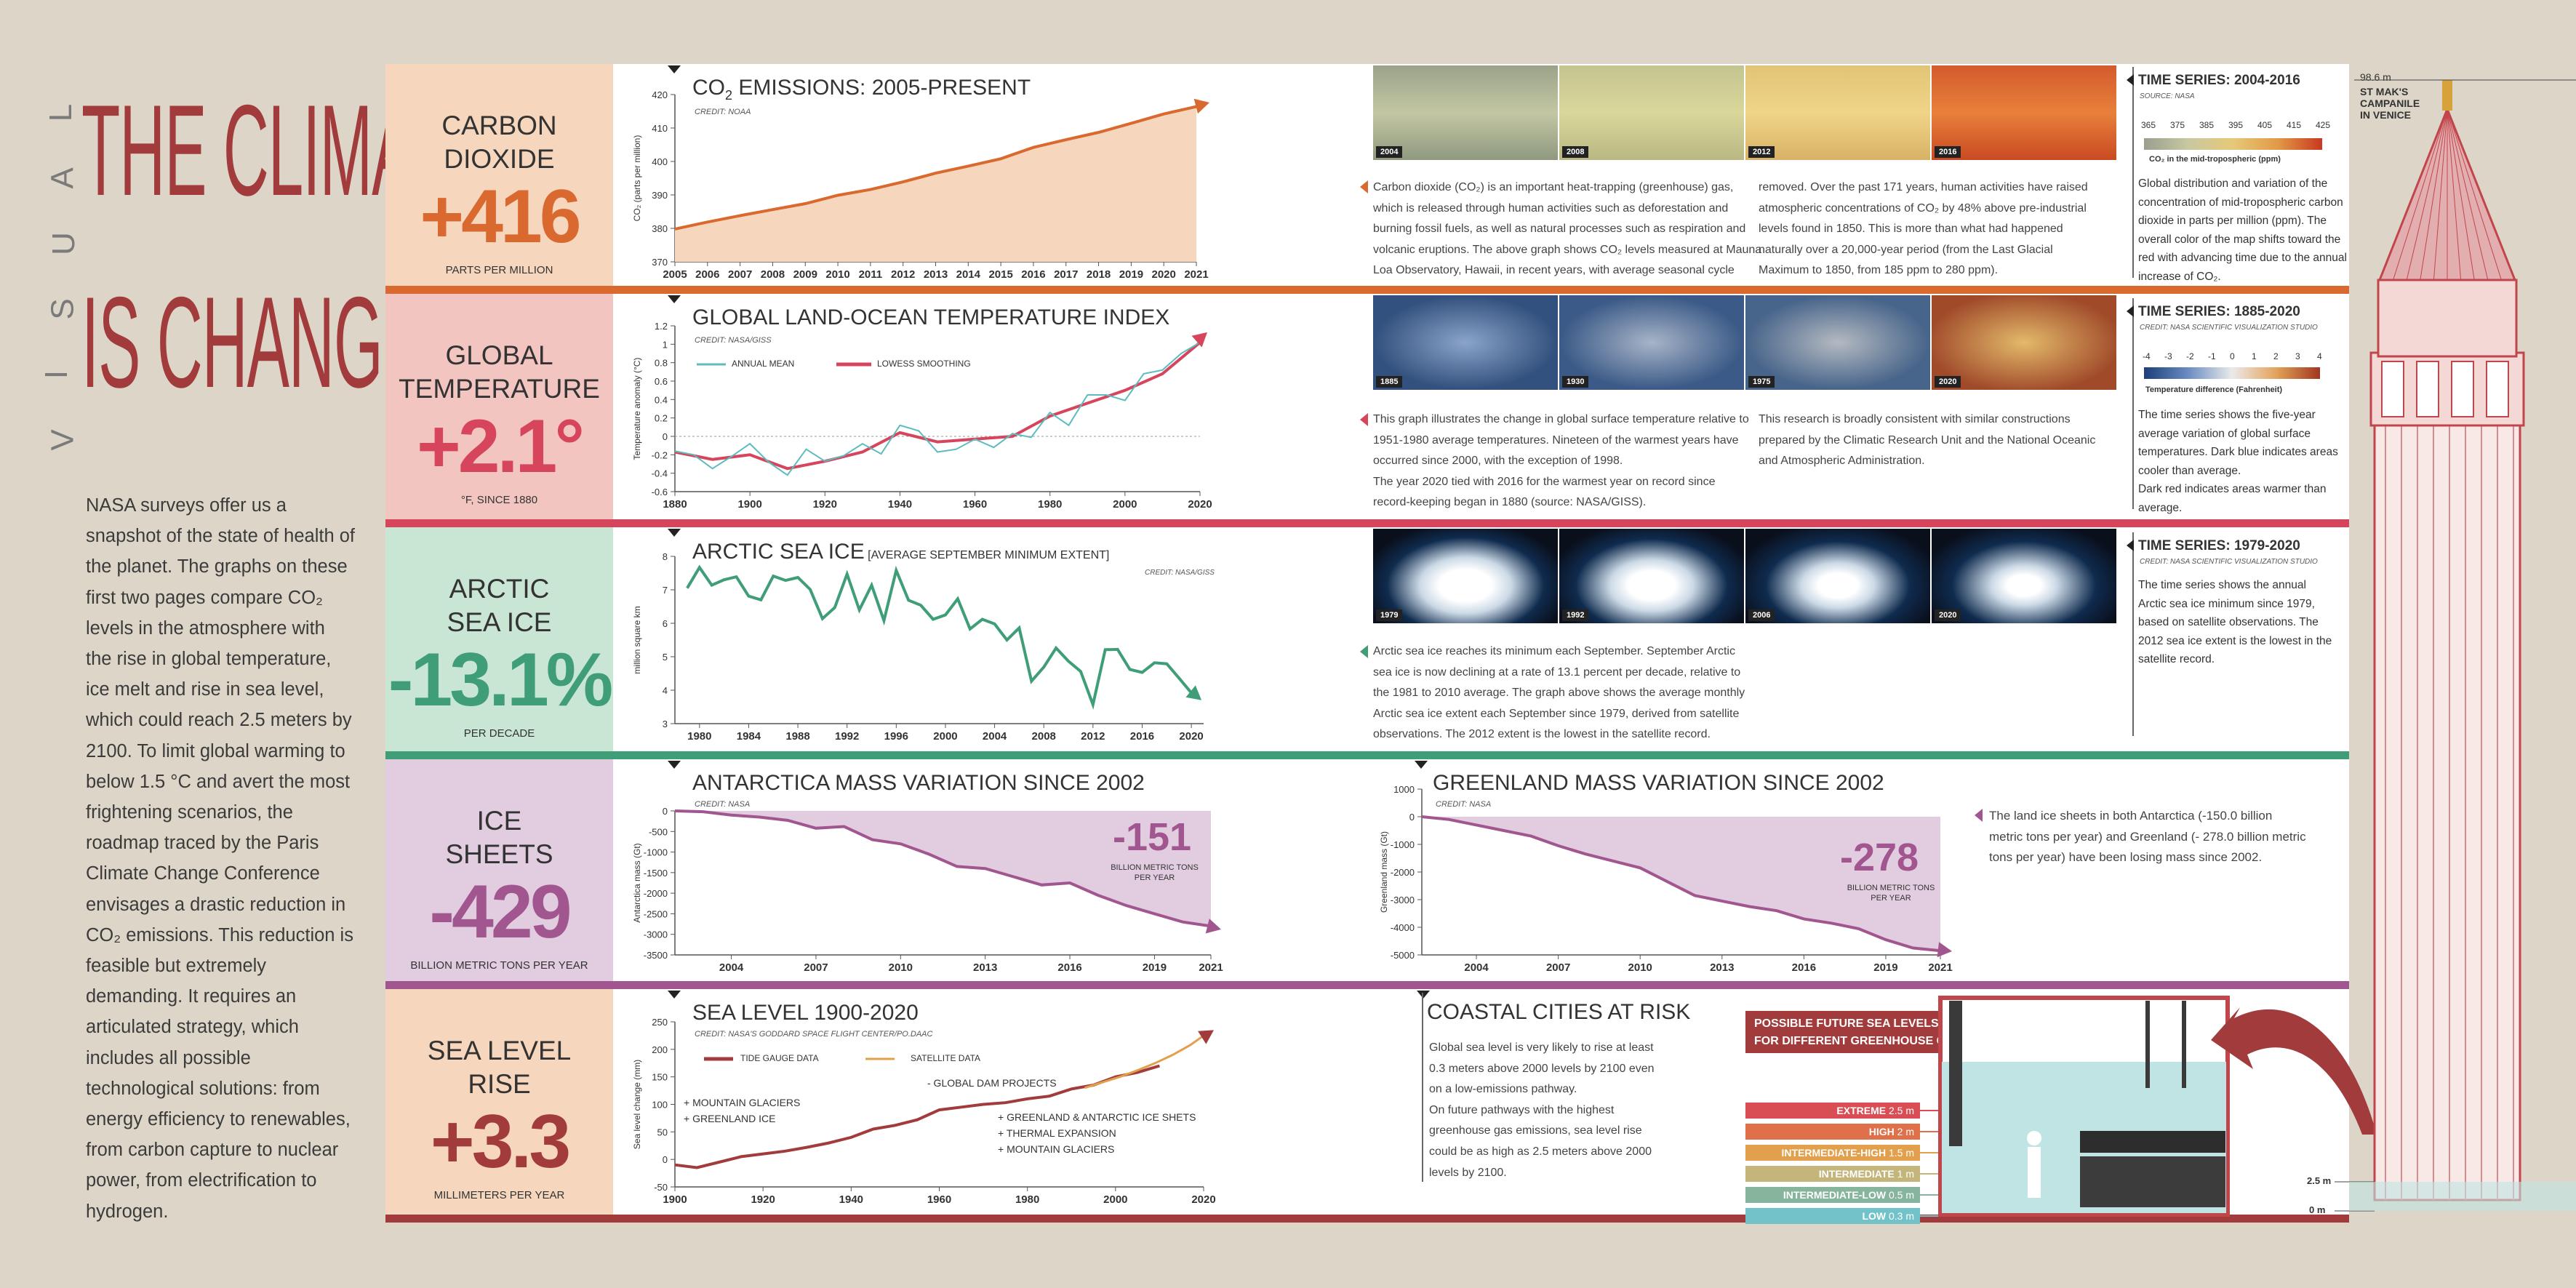  What do you see at coordinates (1367, 175) in the screenshot?
I see `row-carbon: CARBON DIOXIDE +416 PARTS PER MILLION` at bounding box center [1367, 175].